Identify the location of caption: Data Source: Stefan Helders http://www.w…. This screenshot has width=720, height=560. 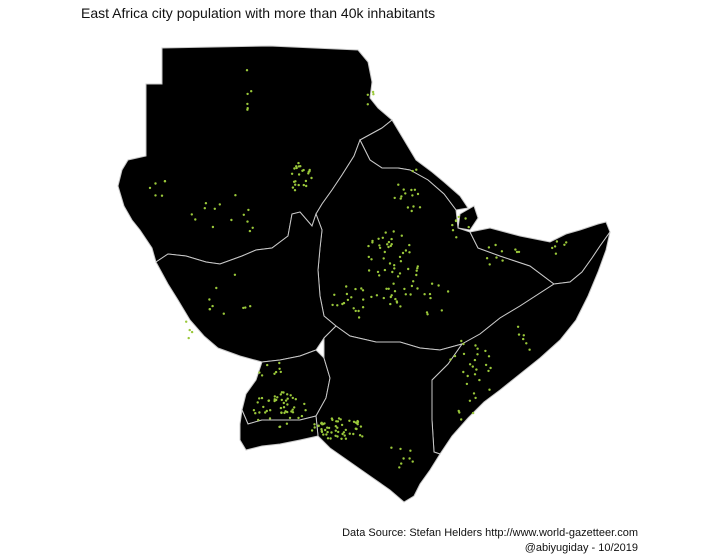
(490, 541).